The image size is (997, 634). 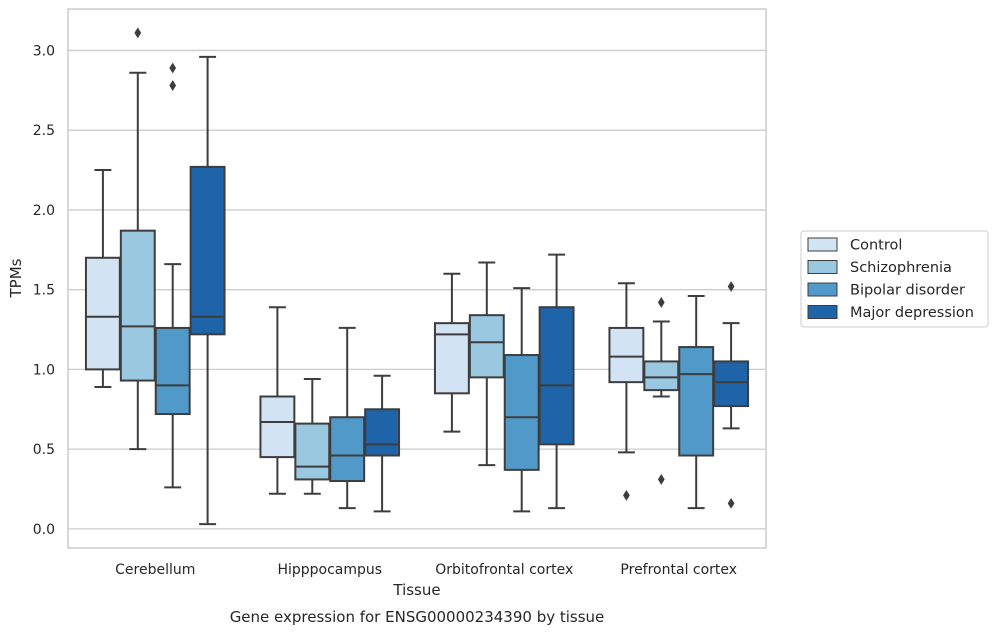 I want to click on x-tick-label: Orbitofrontal cortex, so click(x=504, y=570).